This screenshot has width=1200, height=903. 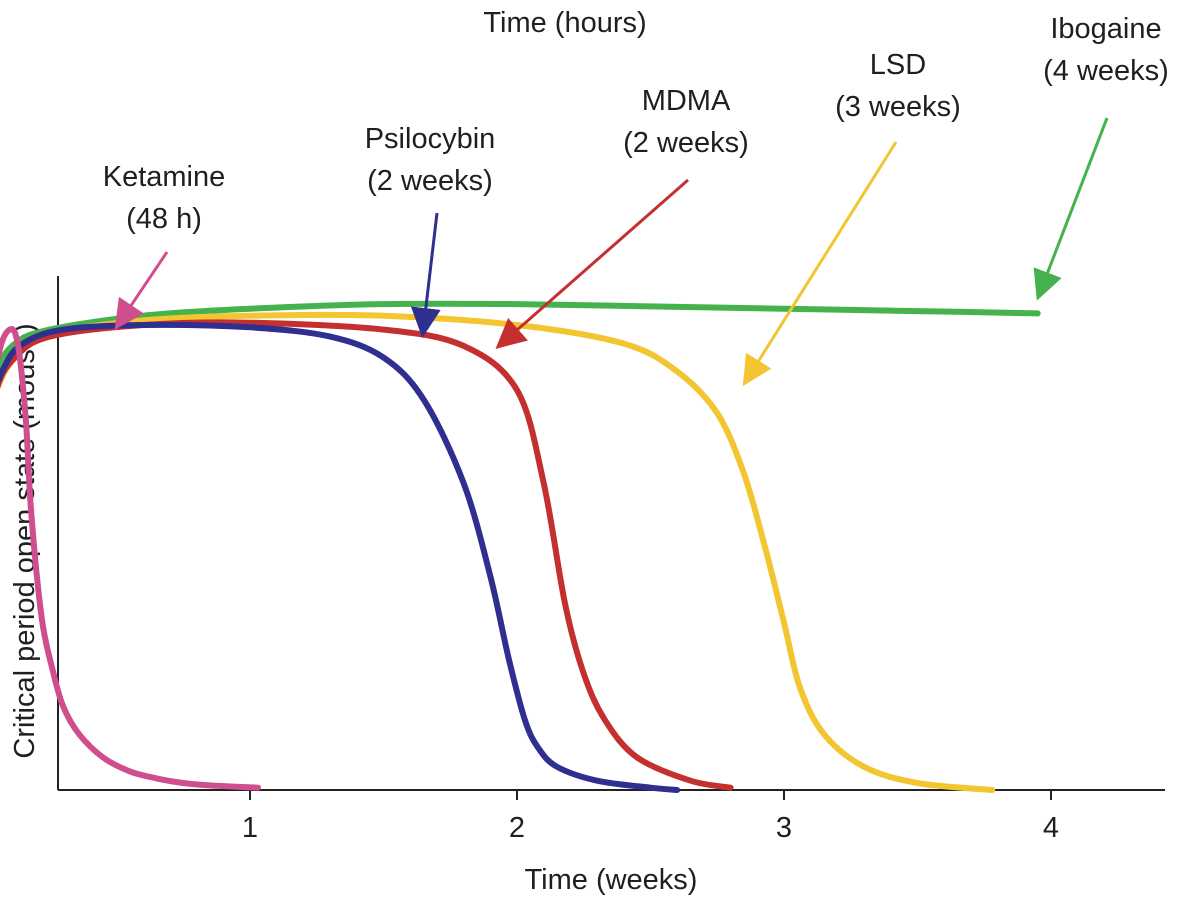 I want to click on annotation-ibogaine-name: Ibogaine, so click(x=1105, y=29).